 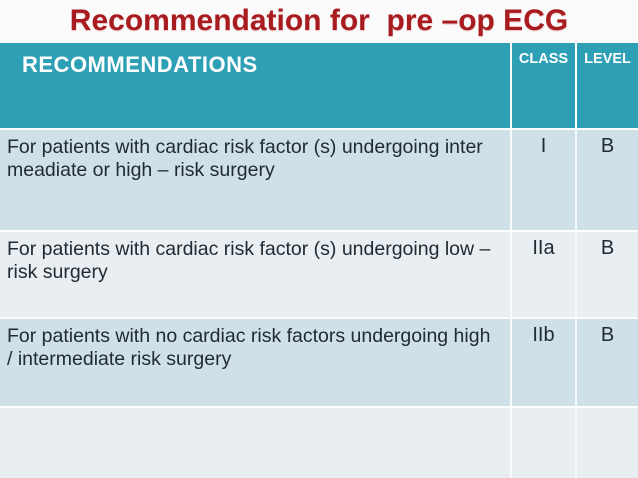 I want to click on table-row-1-level: B, so click(x=606, y=179).